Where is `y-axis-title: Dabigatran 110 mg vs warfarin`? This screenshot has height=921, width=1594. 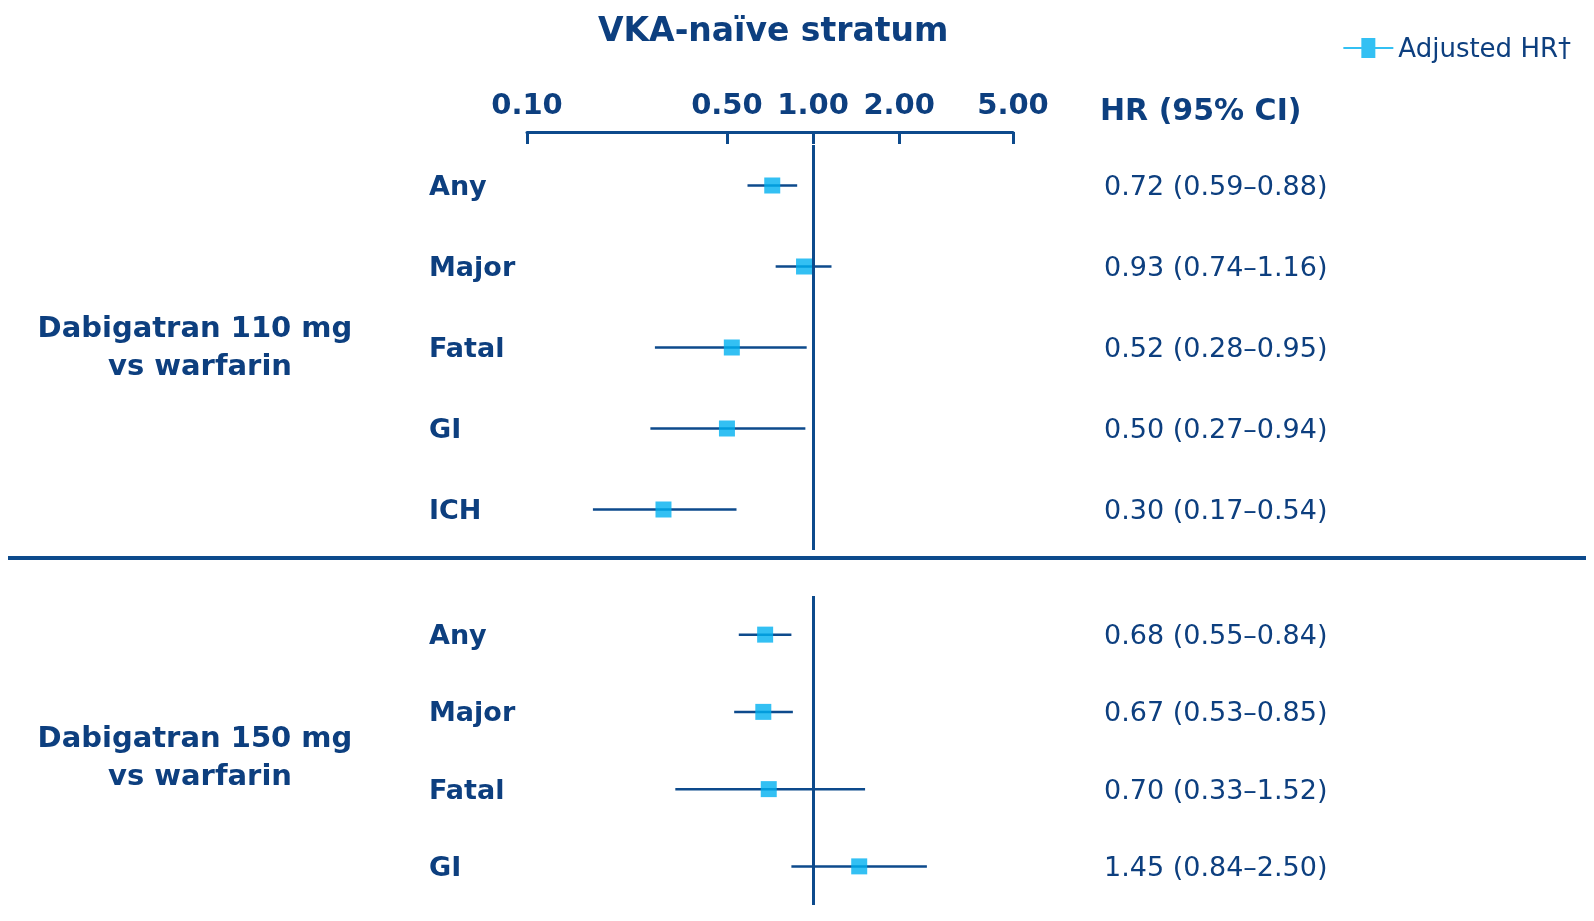 y-axis-title: Dabigatran 110 mg vs warfarin is located at coordinates (200, 345).